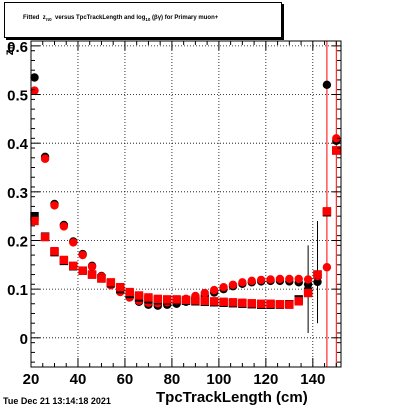  I want to click on title-prefix: Fitted, so click(31, 18).